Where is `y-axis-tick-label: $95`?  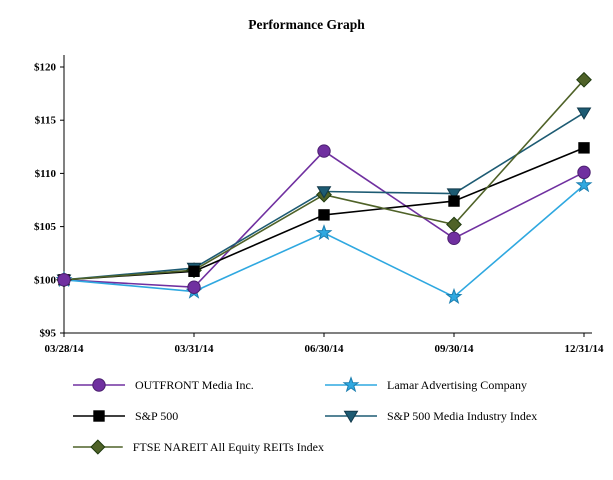 y-axis-tick-label: $95 is located at coordinates (48, 334).